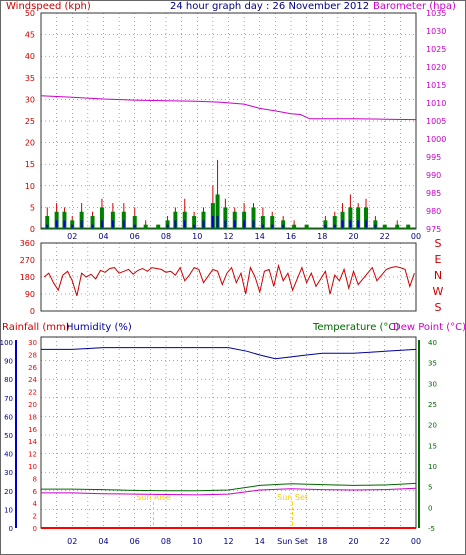 The height and width of the screenshot is (555, 466). Describe the element at coordinates (11, 529) in the screenshot. I see `humidity-tick-label: 0` at that location.